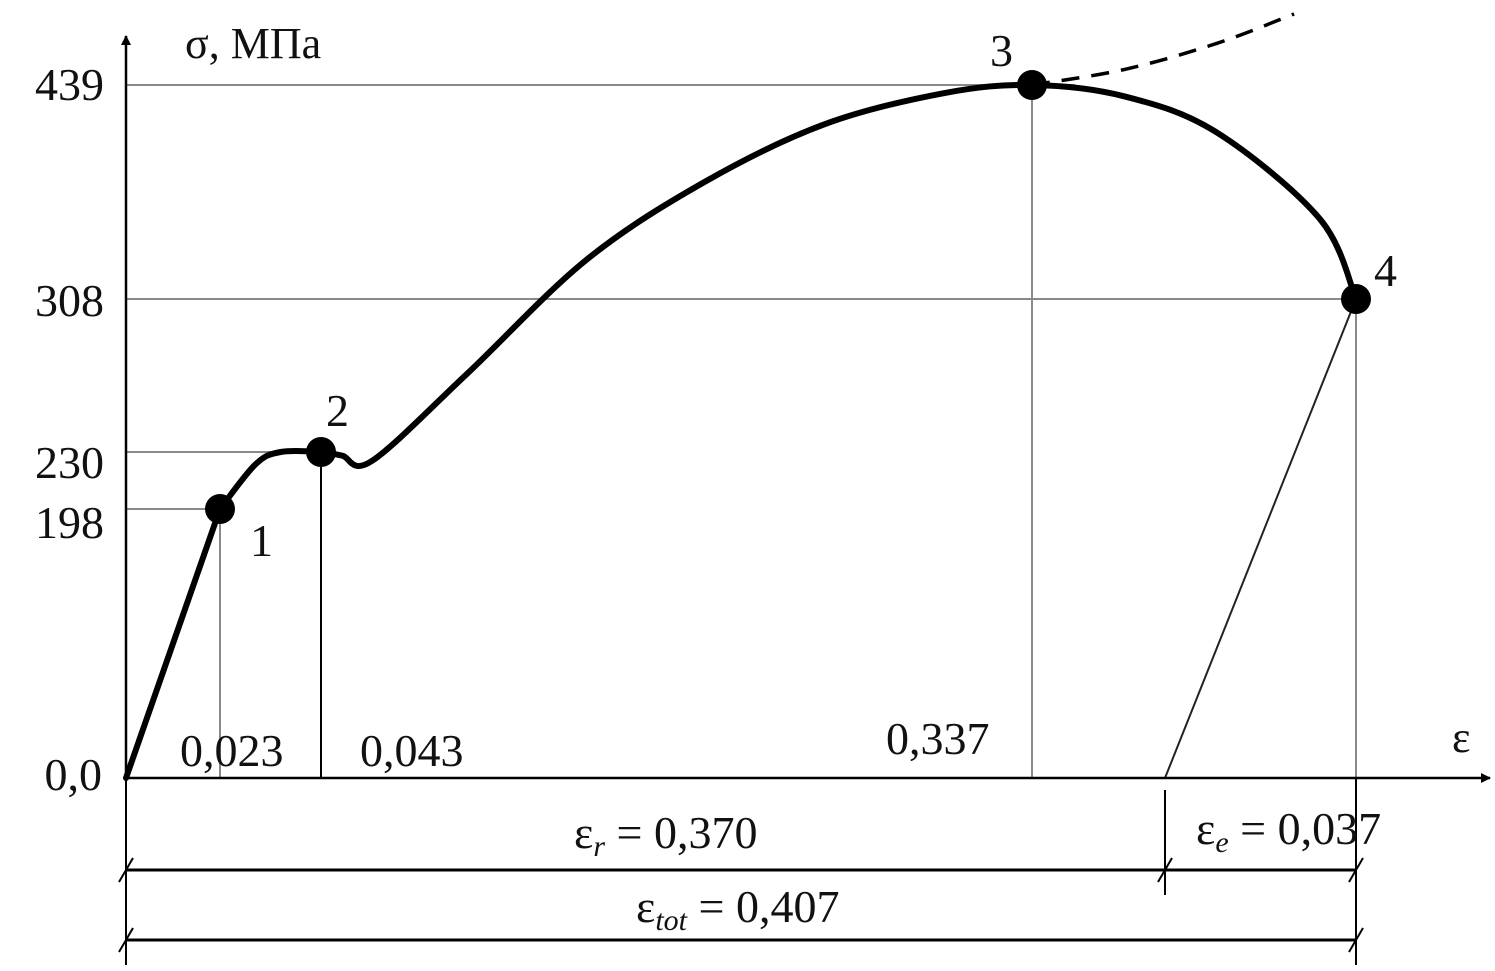 The height and width of the screenshot is (971, 1495). Describe the element at coordinates (69, 522) in the screenshot. I see `y-tick-label-198: 198` at that location.